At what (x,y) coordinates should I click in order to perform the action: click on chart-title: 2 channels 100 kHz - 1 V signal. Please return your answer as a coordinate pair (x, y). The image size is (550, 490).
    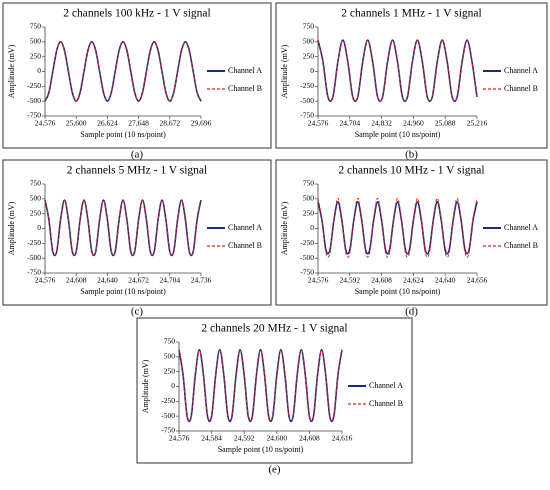
    Looking at the image, I should click on (136, 14).